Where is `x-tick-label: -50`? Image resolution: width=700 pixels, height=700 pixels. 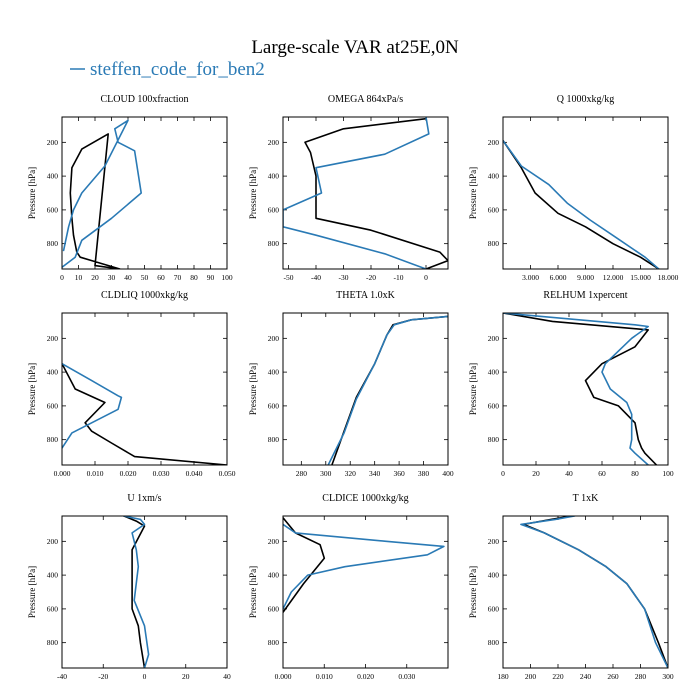
x-tick-label: -50 is located at coordinates (289, 277).